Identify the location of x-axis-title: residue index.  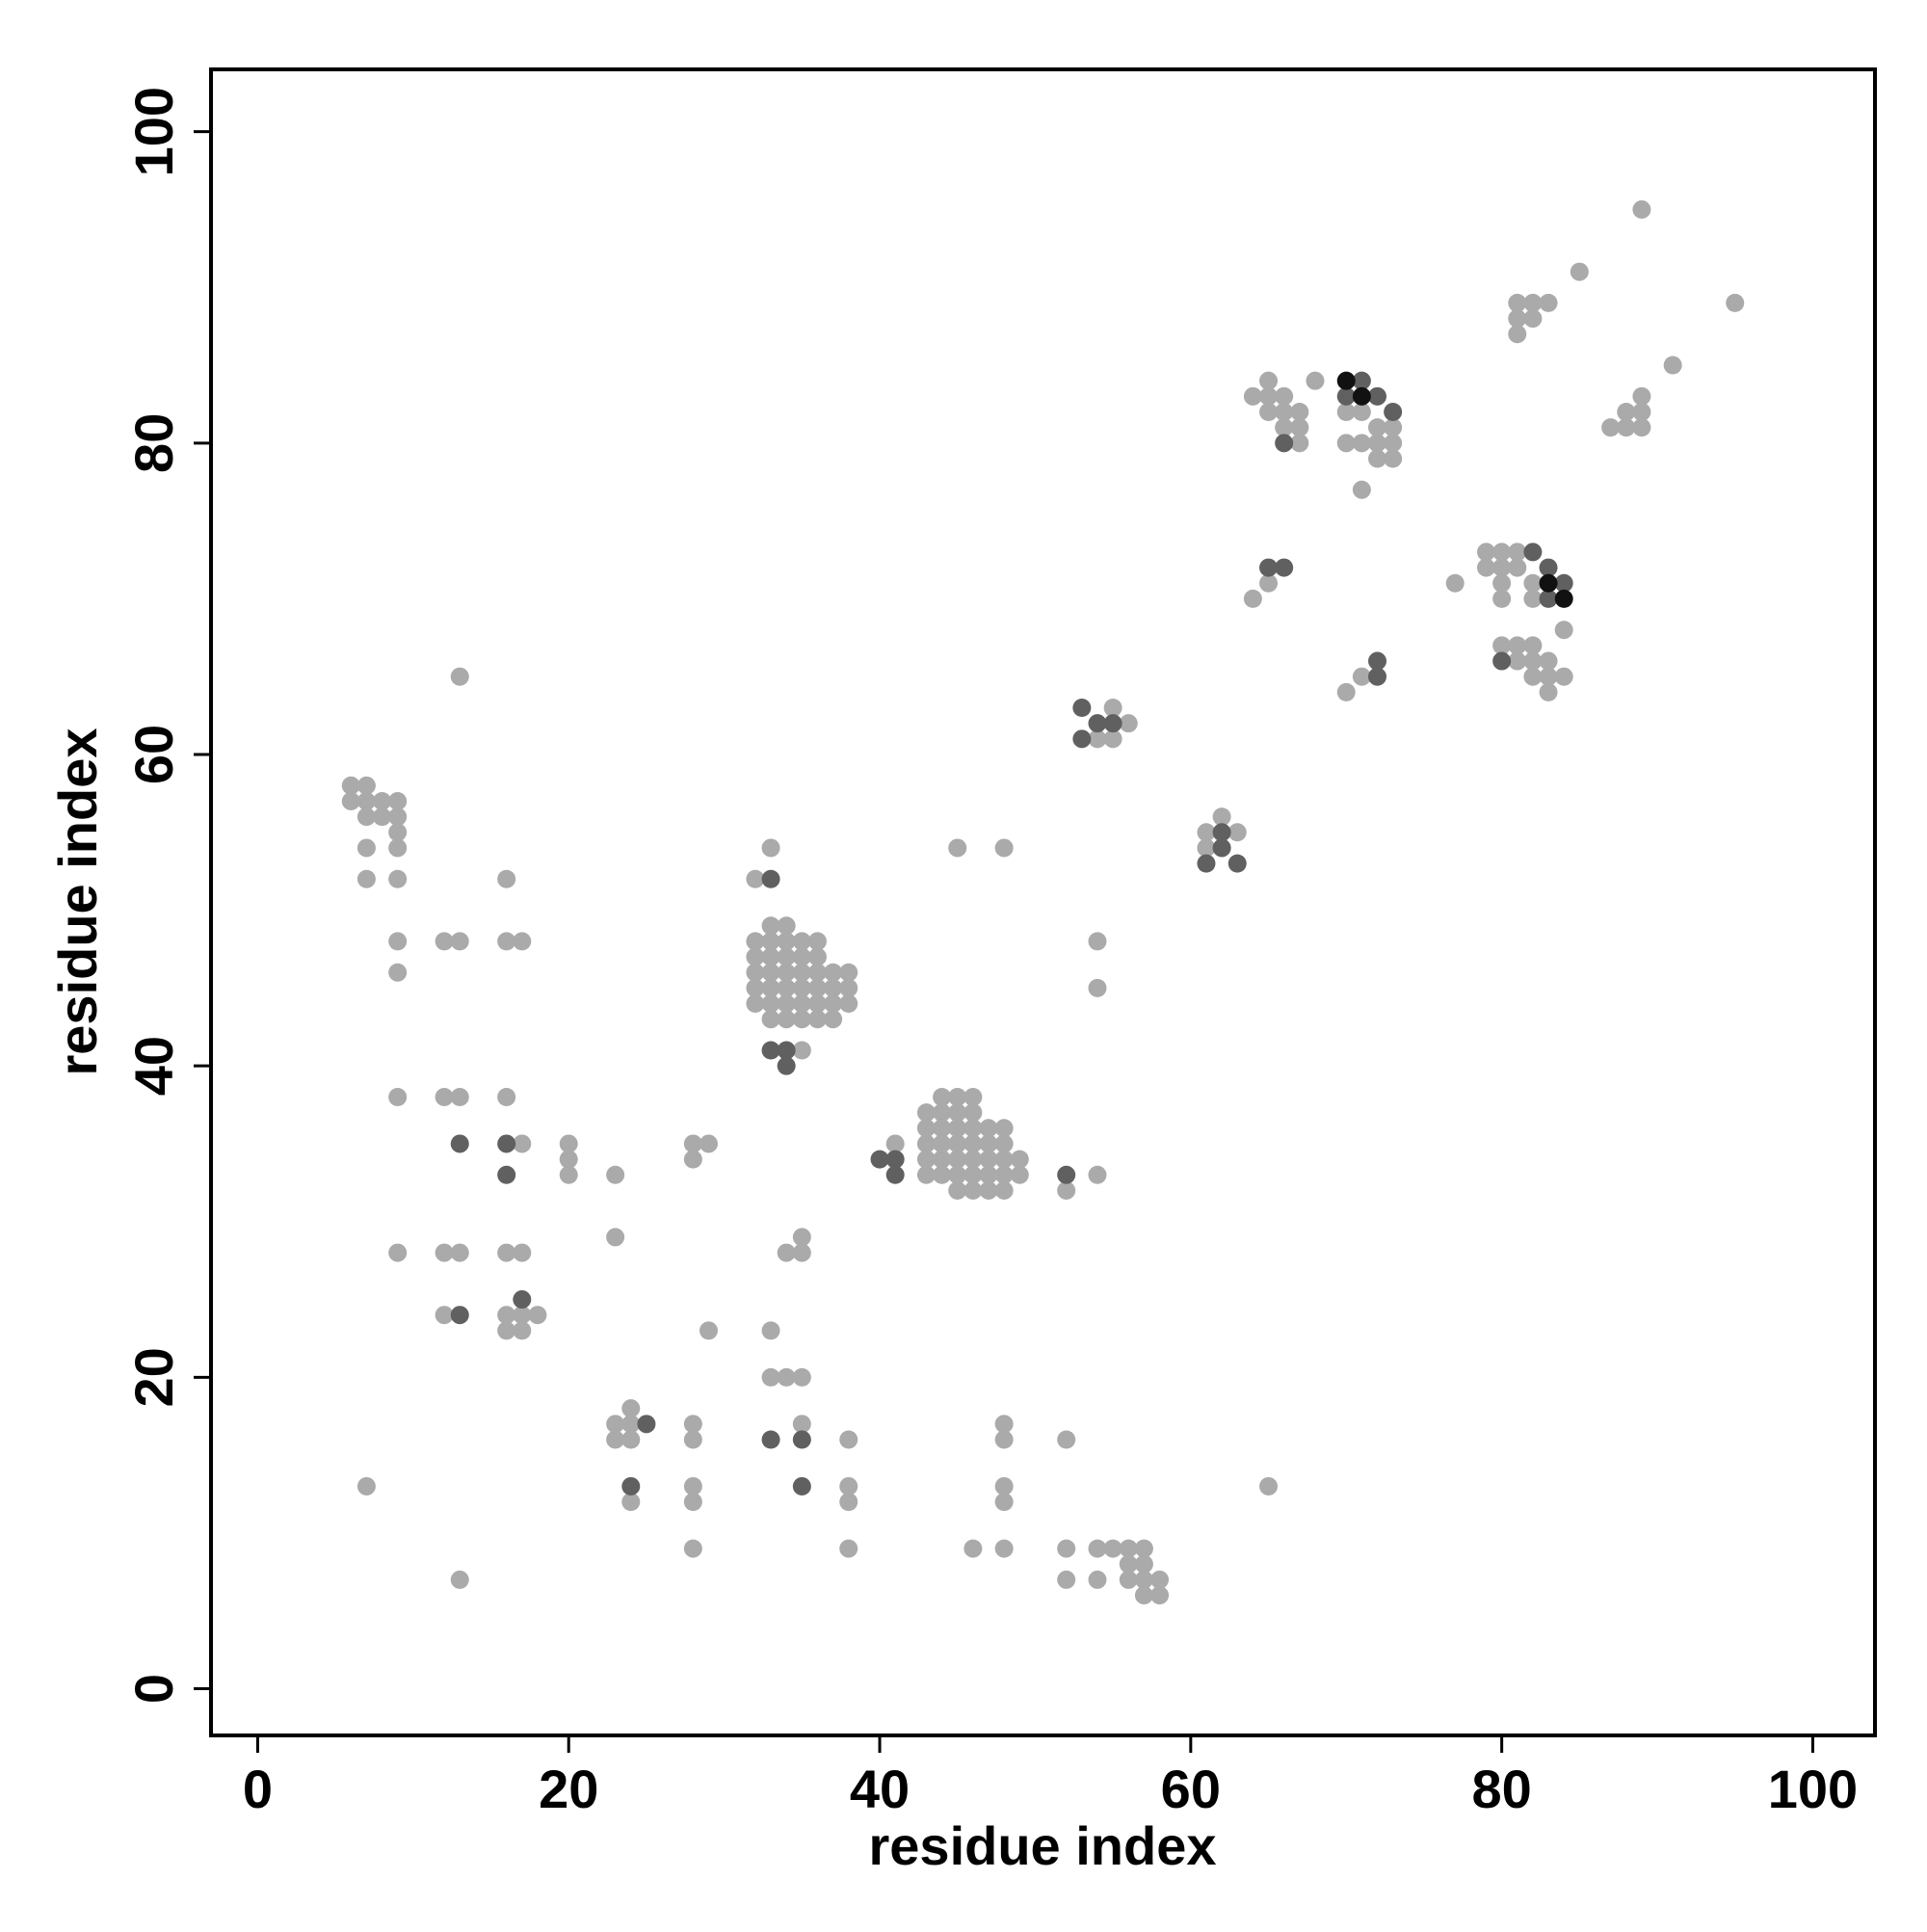
(1042, 1845).